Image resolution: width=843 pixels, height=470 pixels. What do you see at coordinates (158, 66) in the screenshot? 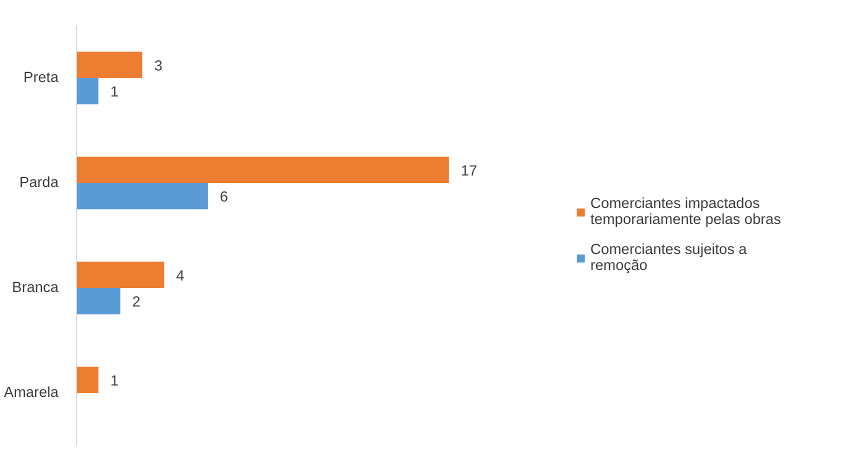
I see `data-label: 3` at bounding box center [158, 66].